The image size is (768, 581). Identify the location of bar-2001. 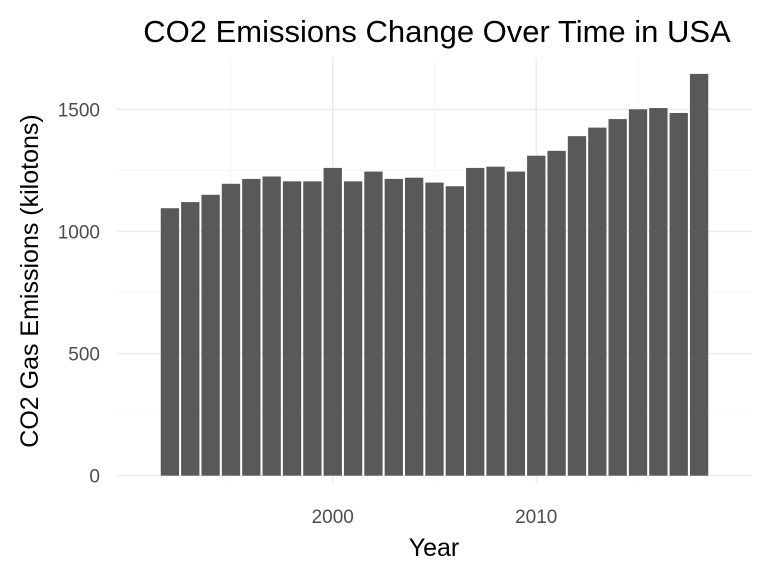
(353, 328).